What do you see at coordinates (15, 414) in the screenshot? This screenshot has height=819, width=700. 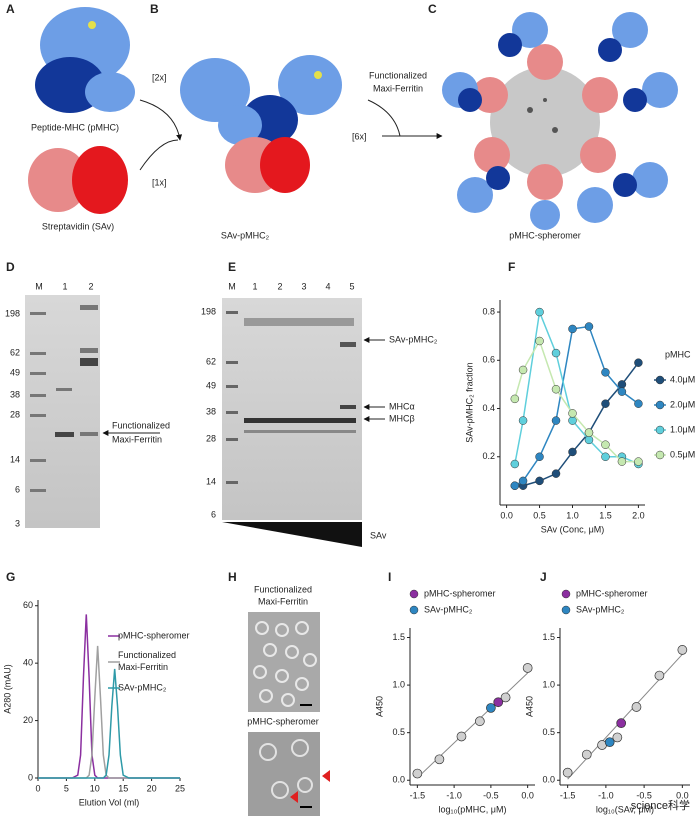 I see `marker-label: 28` at bounding box center [15, 414].